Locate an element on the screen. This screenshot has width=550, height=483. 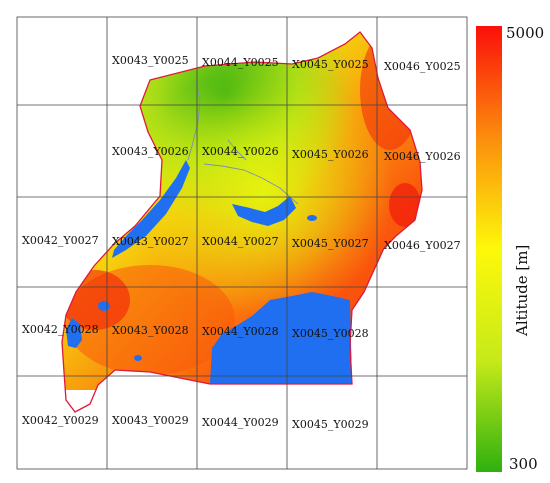
colorbar-title: Altitude [m] is located at coordinates (522, 291).